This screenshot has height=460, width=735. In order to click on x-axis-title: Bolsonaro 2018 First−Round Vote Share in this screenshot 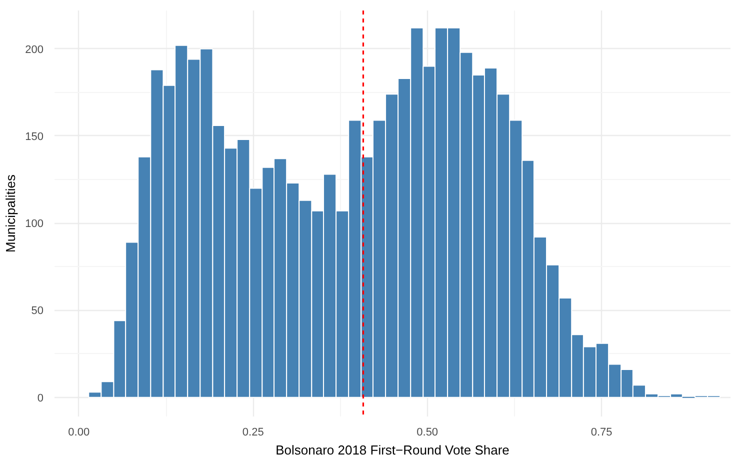, I will do `click(393, 450)`.